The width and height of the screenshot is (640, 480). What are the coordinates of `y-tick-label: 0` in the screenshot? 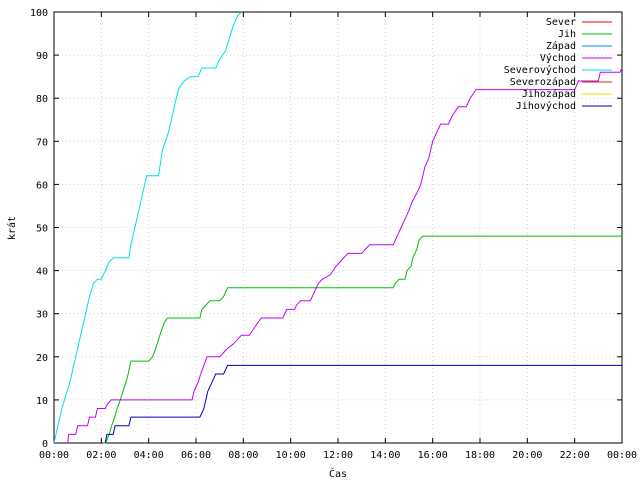 It's located at (45, 444).